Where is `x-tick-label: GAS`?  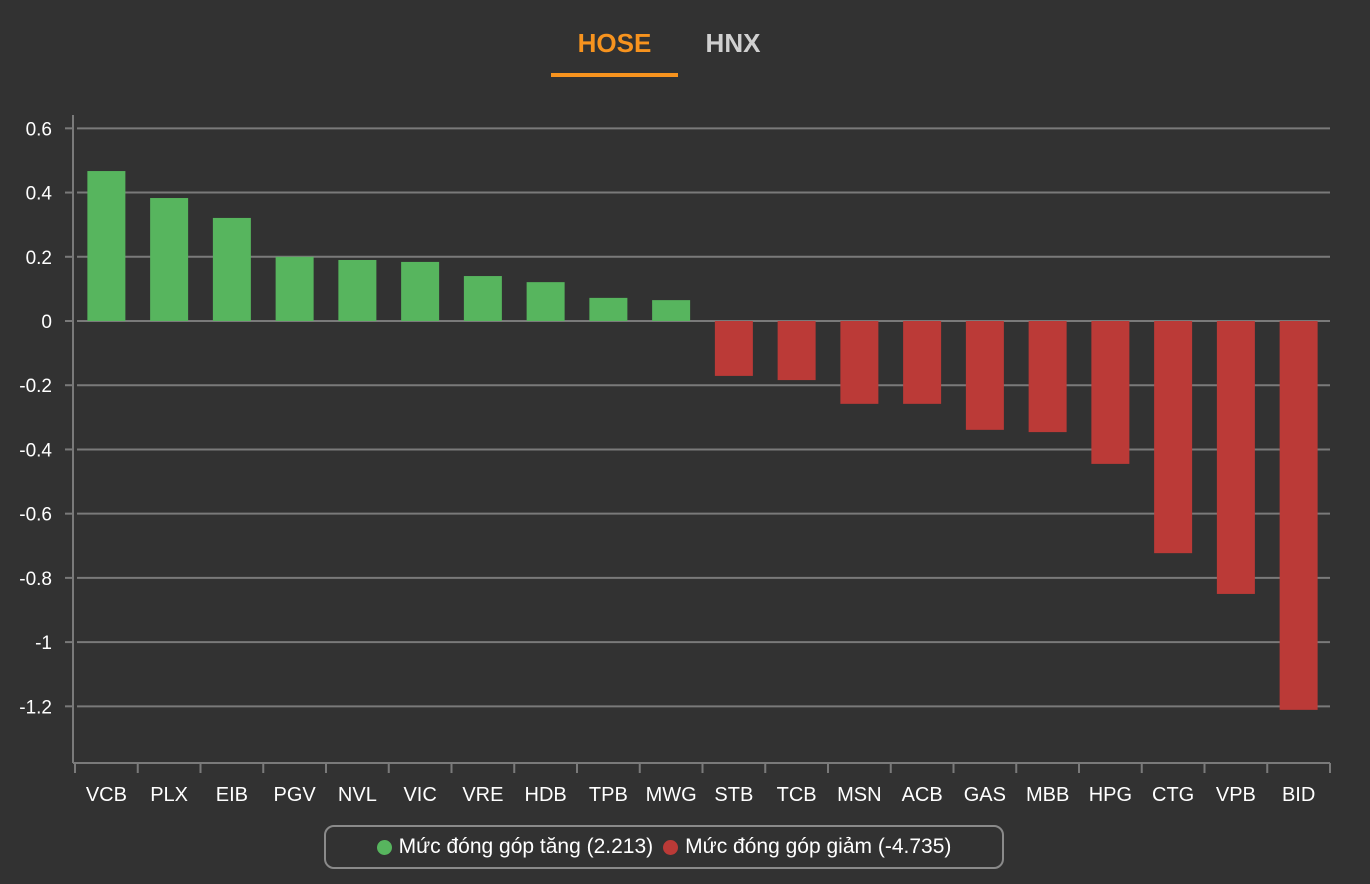
x-tick-label: GAS is located at coordinates (985, 795).